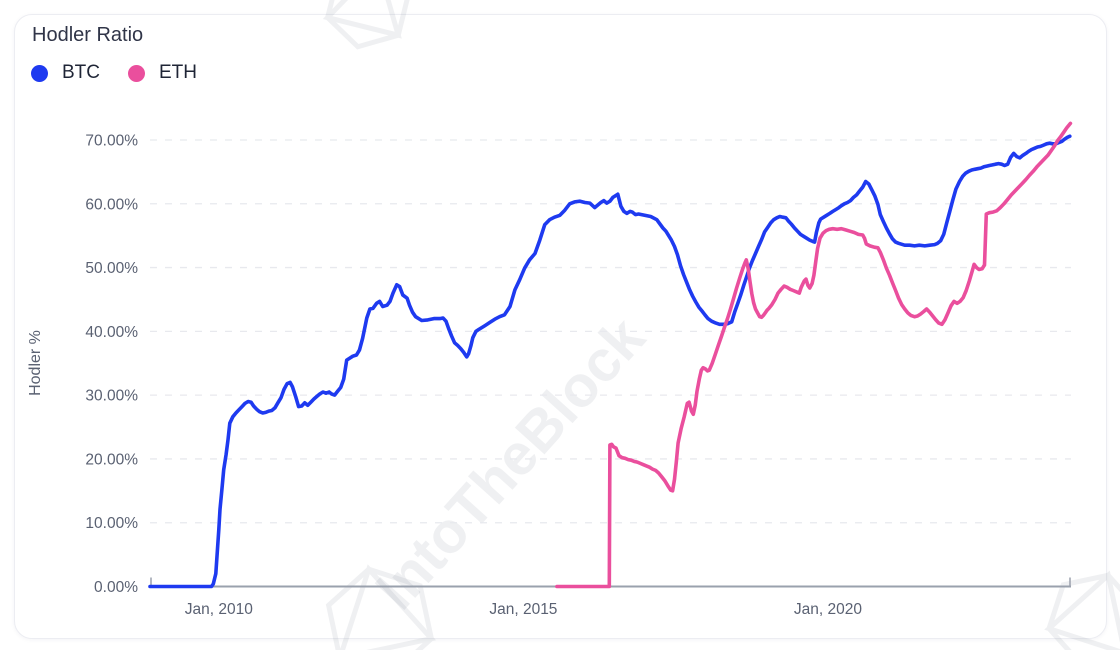 The height and width of the screenshot is (650, 1120). Describe the element at coordinates (88, 35) in the screenshot. I see `chart-title: Hodler Ratio` at that location.